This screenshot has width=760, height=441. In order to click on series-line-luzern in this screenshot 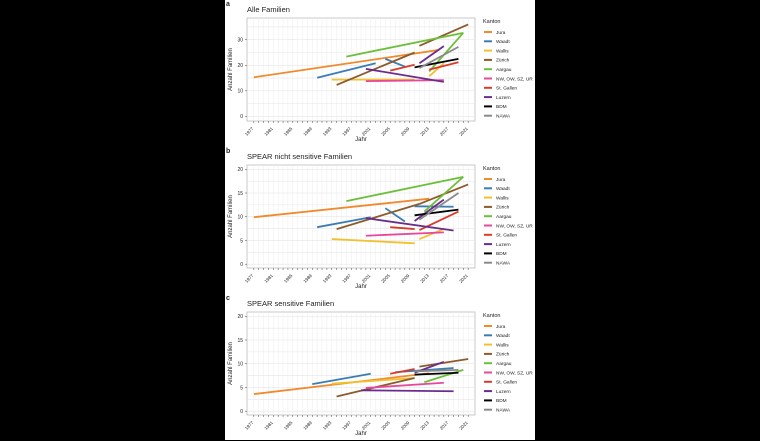, I will do `click(407, 390)`.